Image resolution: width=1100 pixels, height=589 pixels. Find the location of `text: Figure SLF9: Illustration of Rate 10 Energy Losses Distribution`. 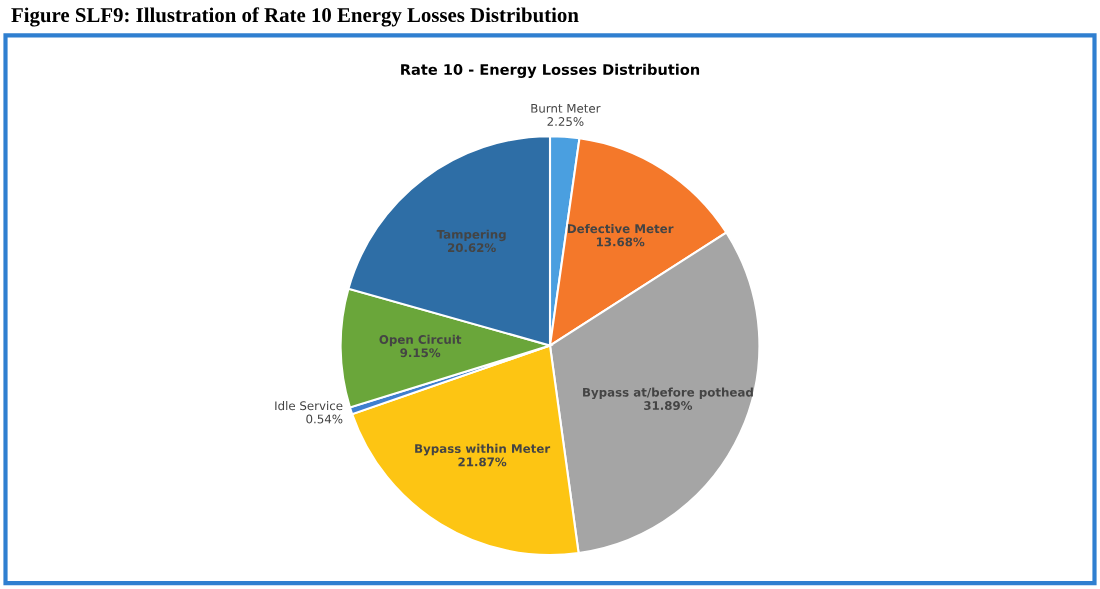

text: Figure SLF9: Illustration of Rate 10 Energy Losses Distribution is located at coordinates (295, 17).